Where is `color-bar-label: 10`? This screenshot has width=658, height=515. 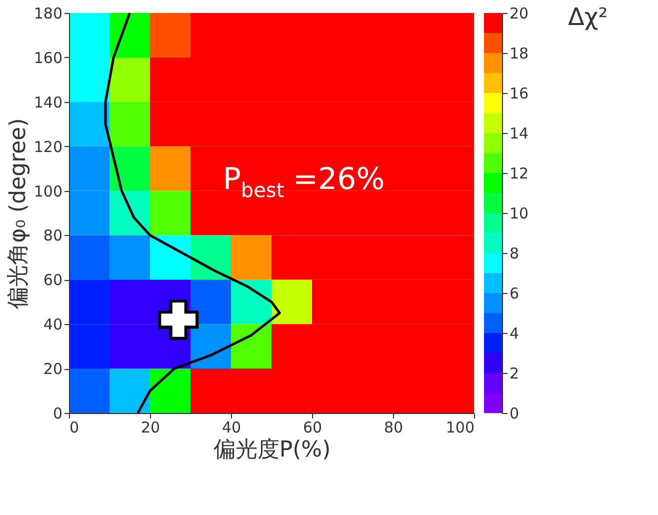
color-bar-label: 10 is located at coordinates (519, 213).